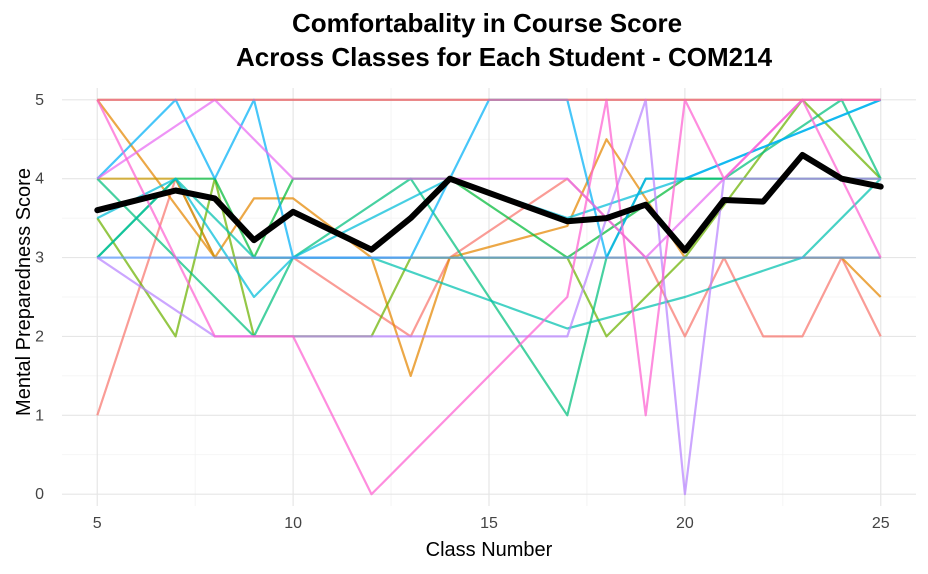 Image resolution: width=928 pixels, height=574 pixels. Describe the element at coordinates (881, 523) in the screenshot. I see `x-tick-label: 25` at that location.